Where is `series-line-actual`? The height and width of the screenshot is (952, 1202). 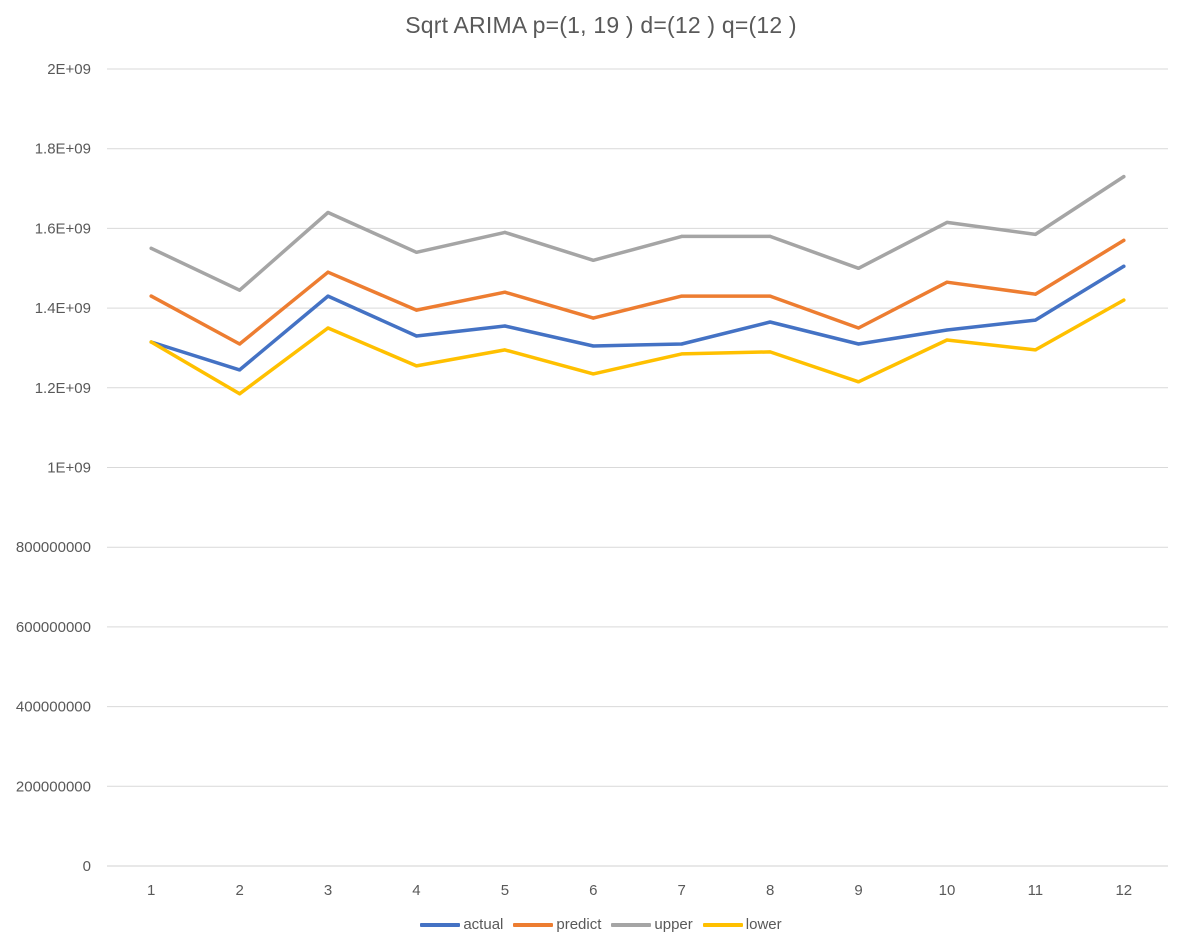
series-line-actual is located at coordinates (637, 318).